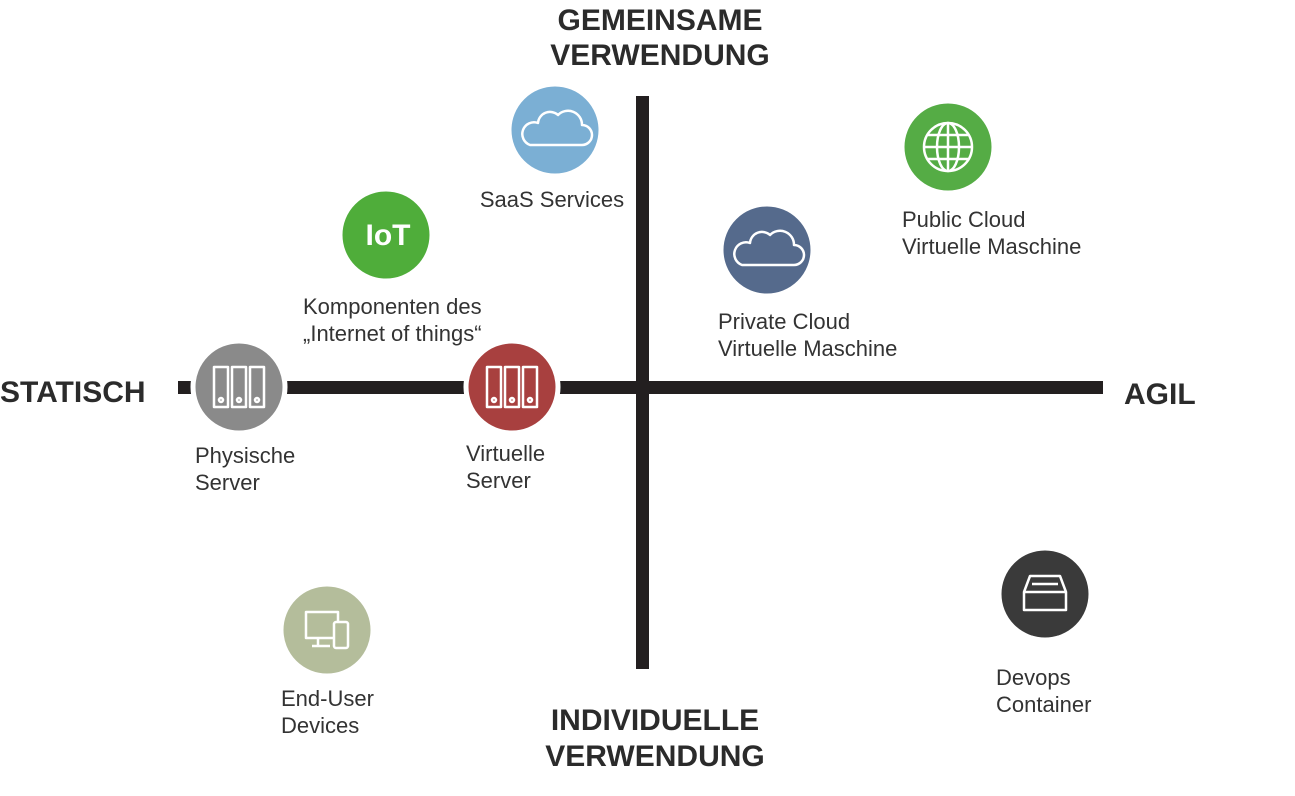 The width and height of the screenshot is (1295, 796). I want to click on vertical-axis, so click(642, 382).